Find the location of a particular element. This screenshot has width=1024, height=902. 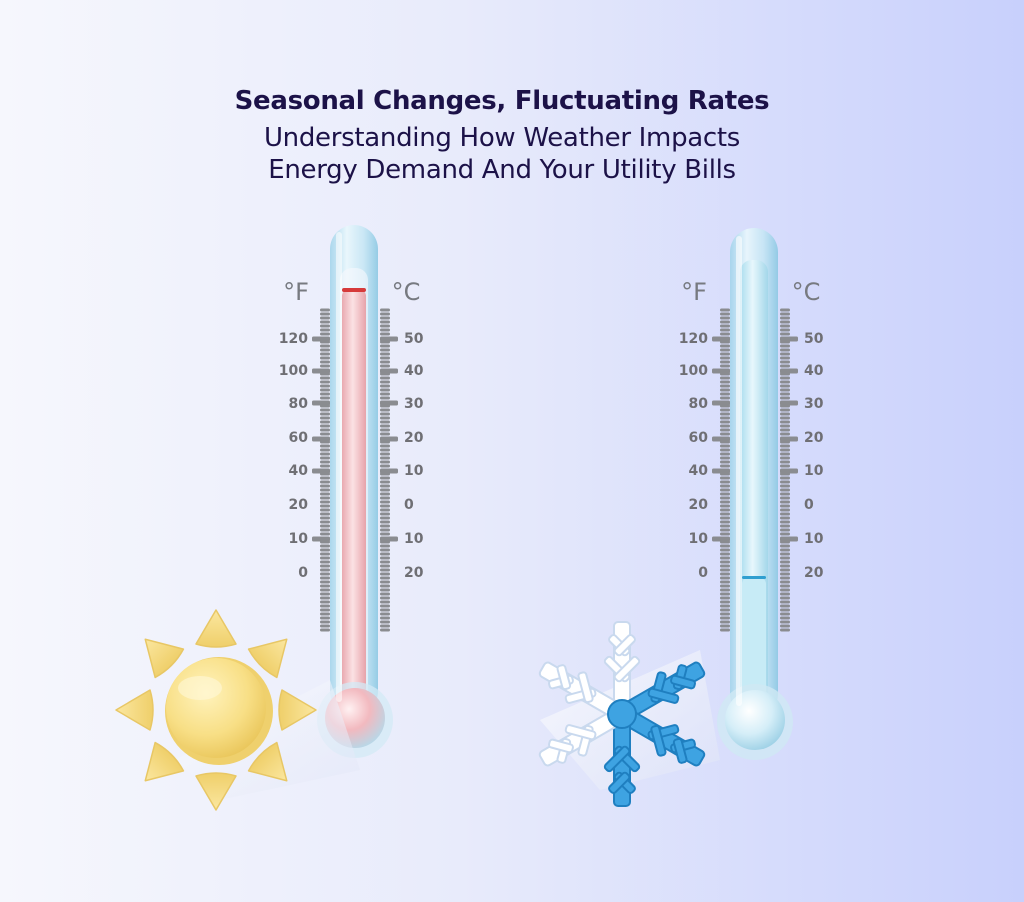

hot-celsius-tick-label: 40 is located at coordinates (414, 371).